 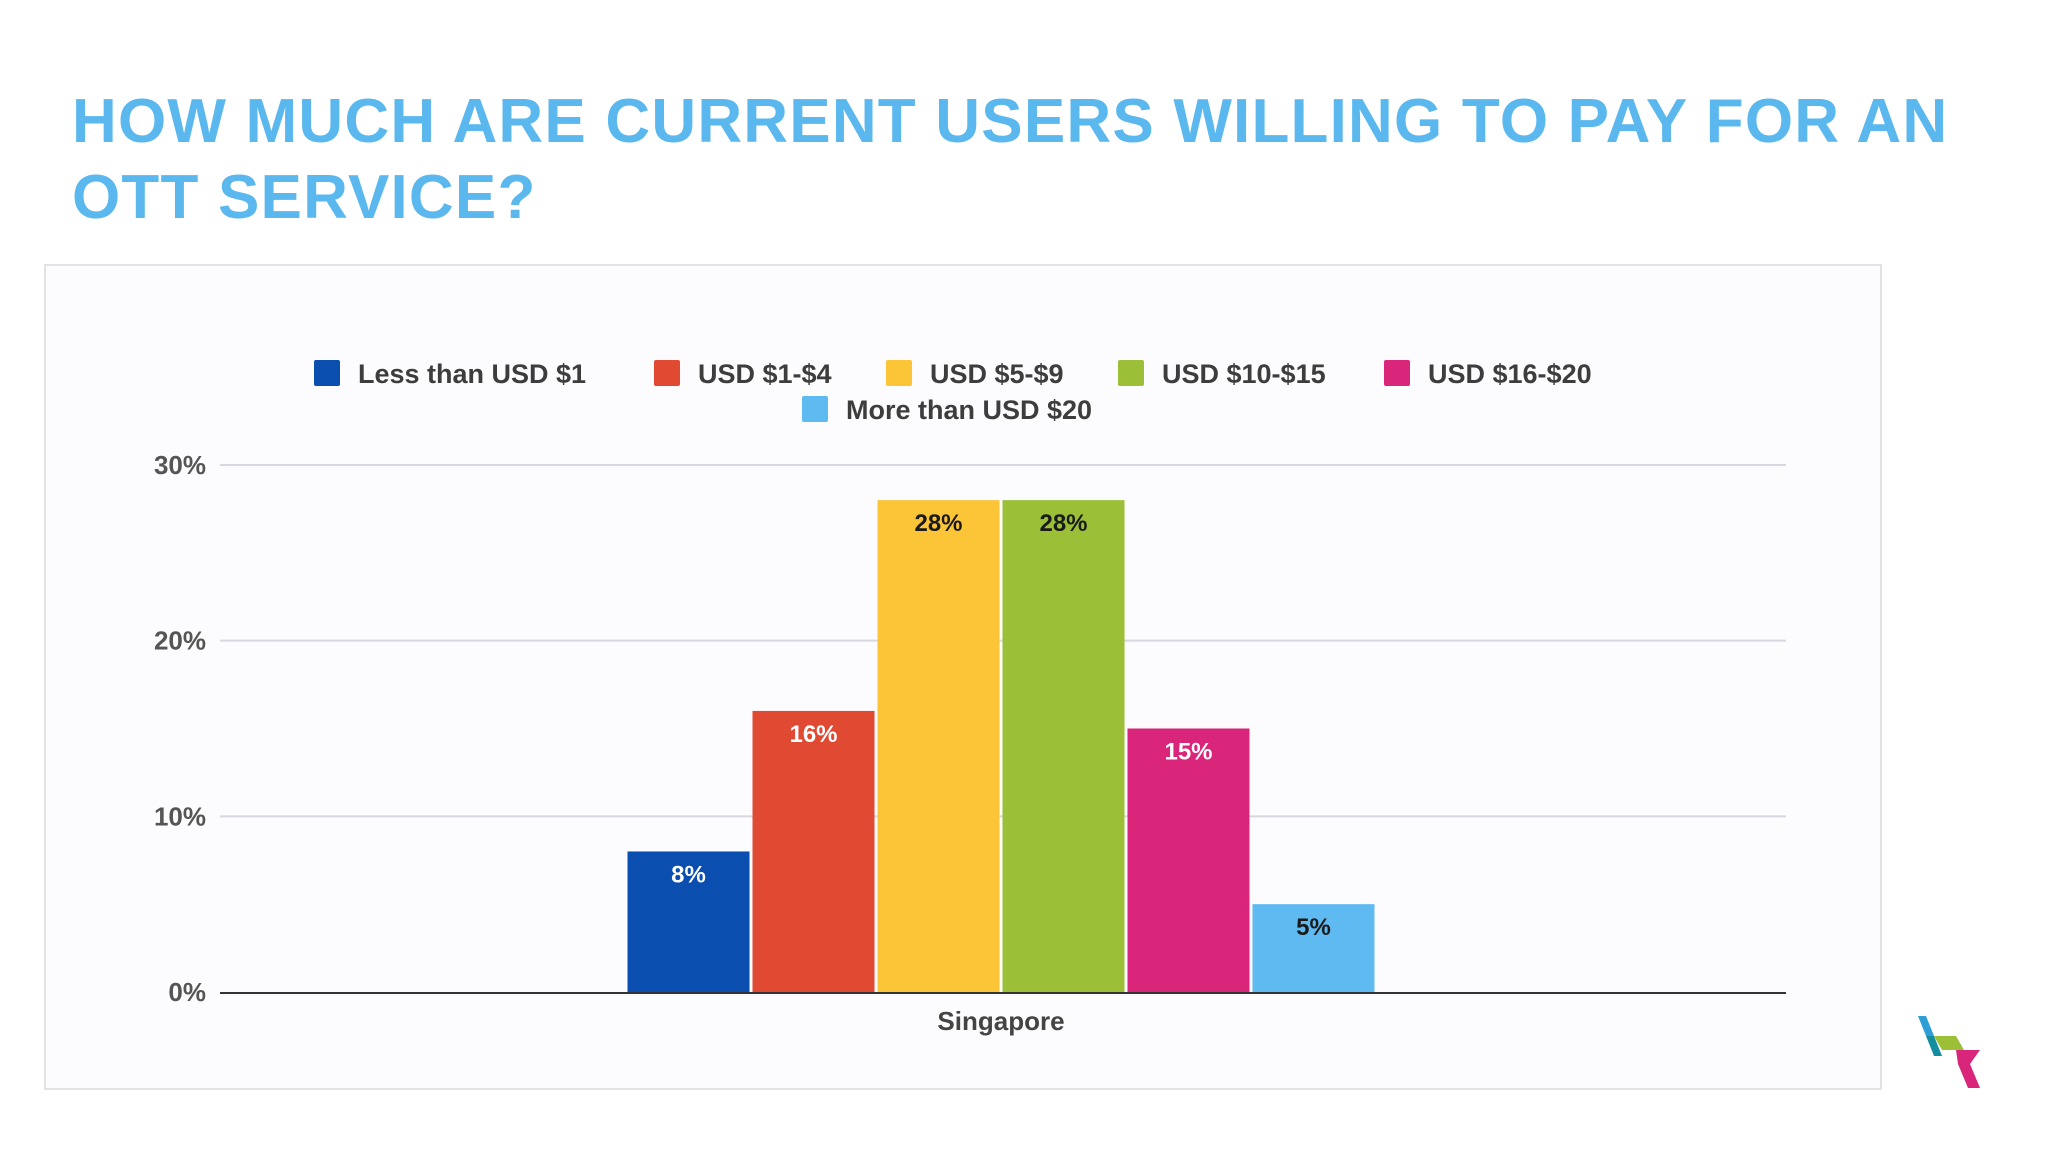 What do you see at coordinates (969, 410) in the screenshot?
I see `legend-label: More than USD $20` at bounding box center [969, 410].